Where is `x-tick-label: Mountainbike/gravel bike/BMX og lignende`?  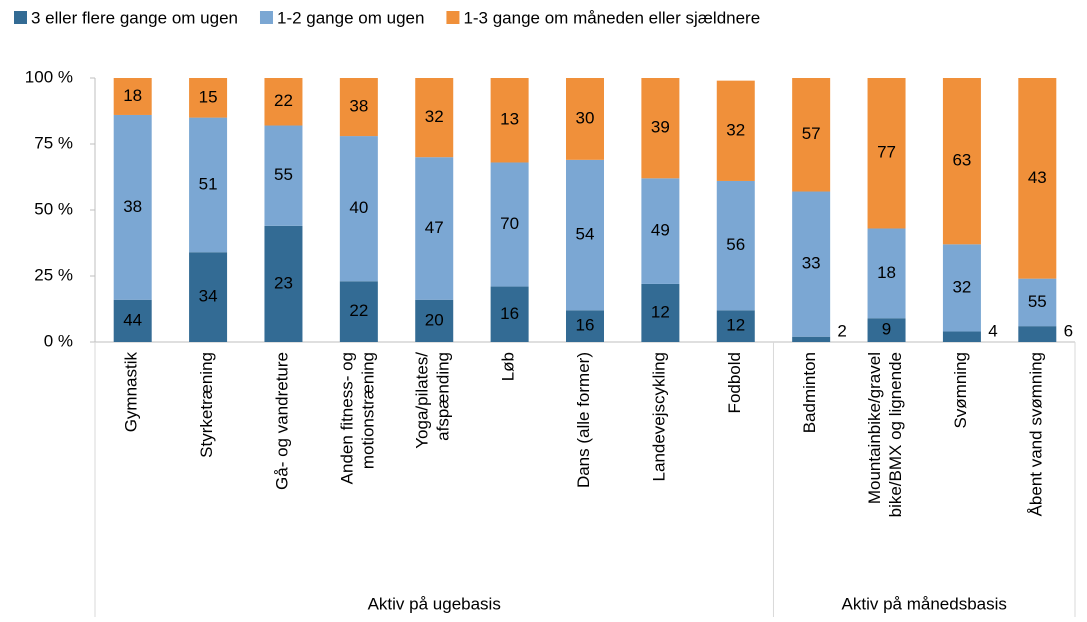
x-tick-label: Mountainbike/gravel bike/BMX og lignende is located at coordinates (886, 434).